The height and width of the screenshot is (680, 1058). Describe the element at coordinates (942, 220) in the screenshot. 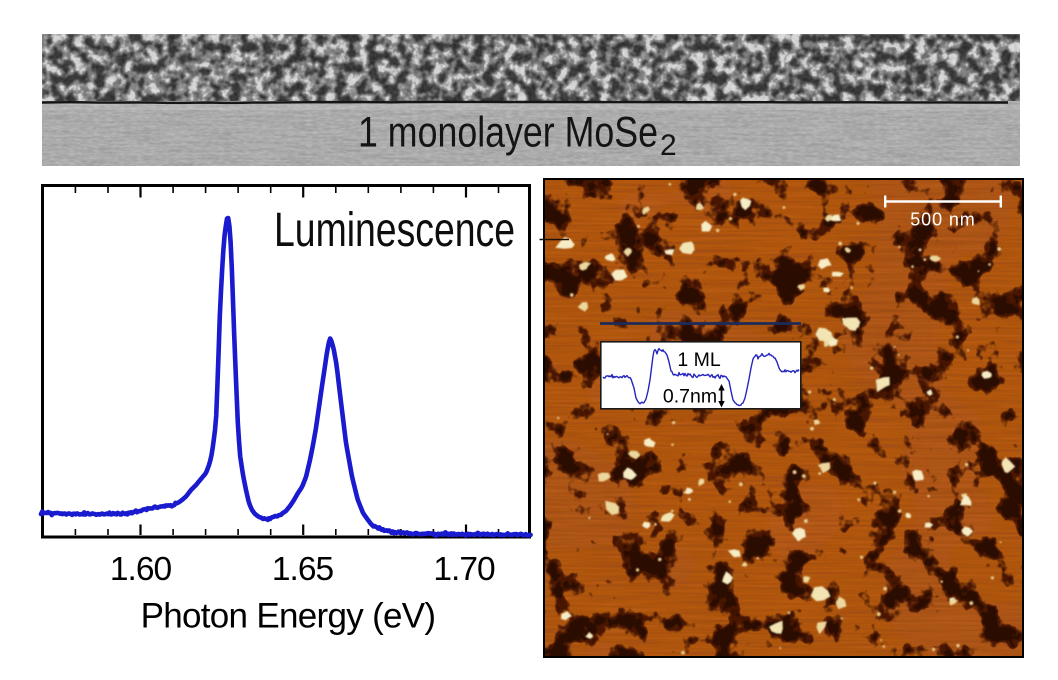

I see `svg-text: 500 nm` at that location.